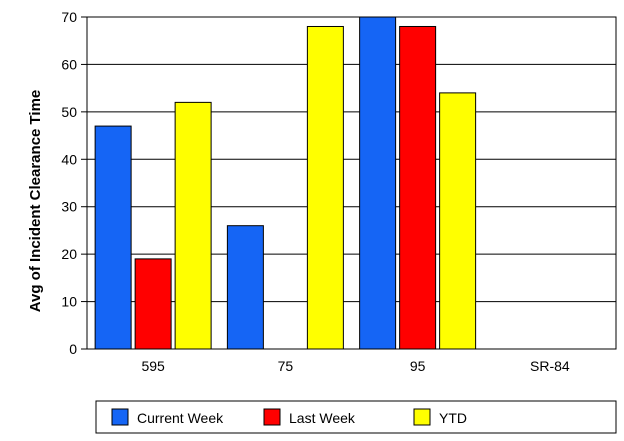 The image size is (624, 441). I want to click on y-tick-label: 0, so click(73, 349).